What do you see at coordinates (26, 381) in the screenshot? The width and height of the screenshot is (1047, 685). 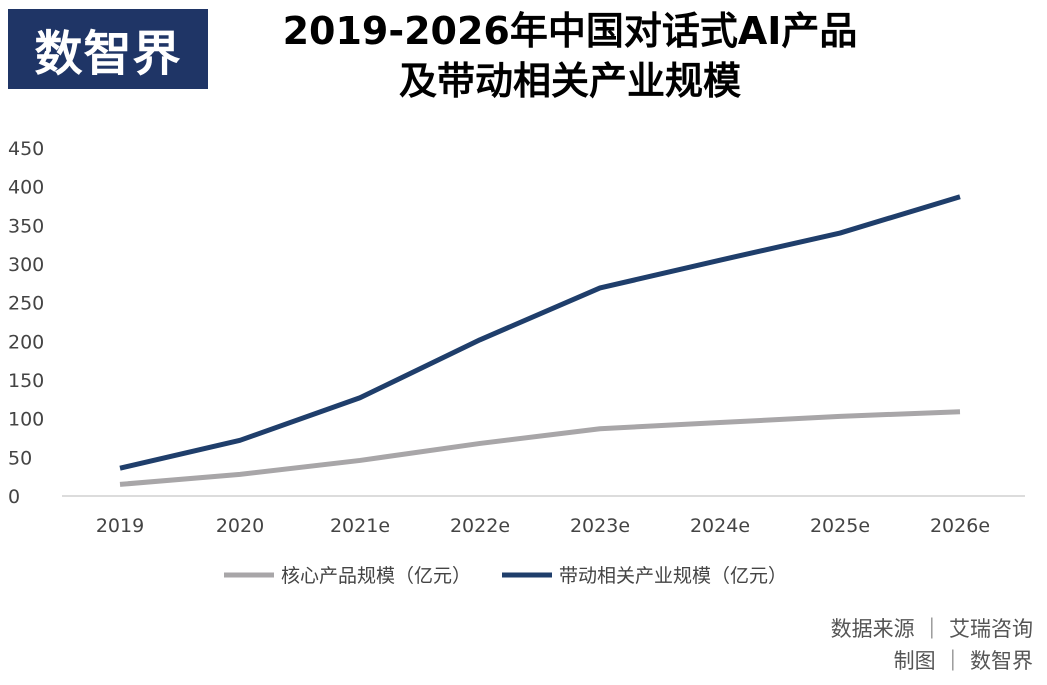 I see `y-tick-label: 150` at bounding box center [26, 381].